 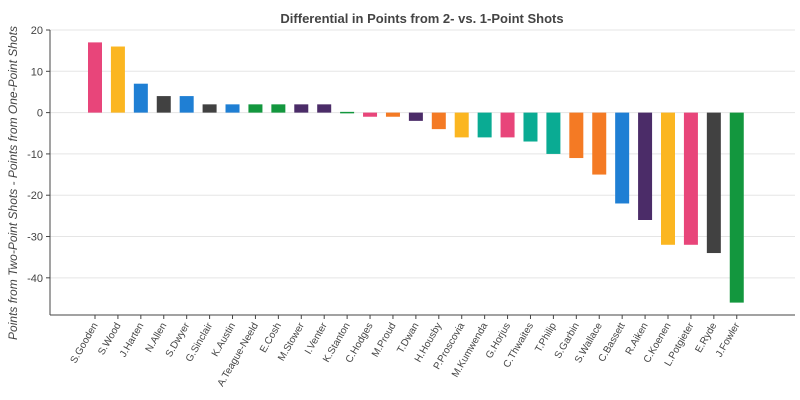 I want to click on y-tick-label: 10, so click(x=37, y=72).